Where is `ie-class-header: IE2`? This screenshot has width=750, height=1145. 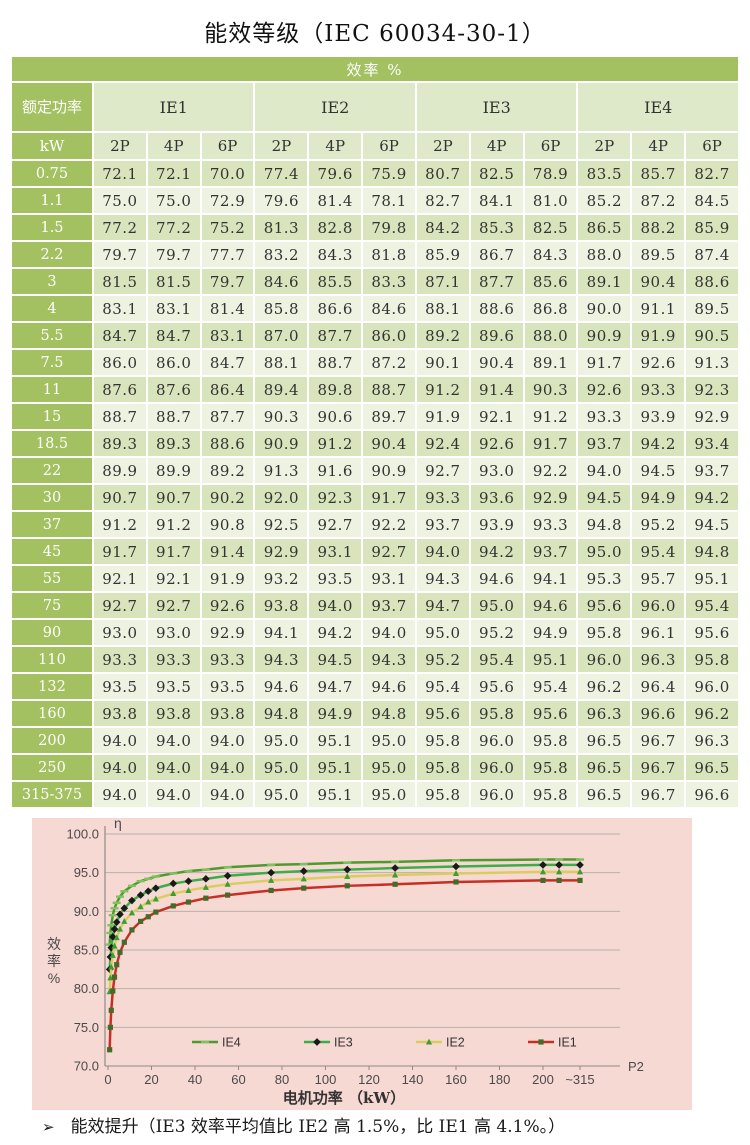 ie-class-header: IE2 is located at coordinates (335, 107).